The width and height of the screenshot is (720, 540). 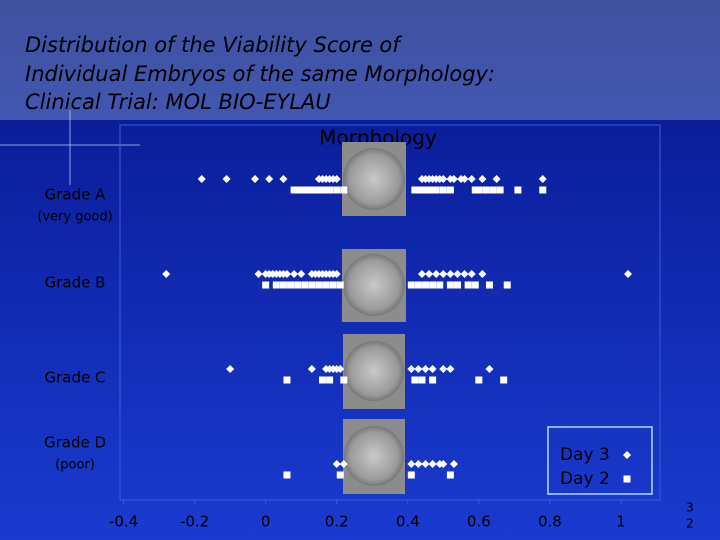 I want to click on x-tick-label: 0.2, so click(x=337, y=522).